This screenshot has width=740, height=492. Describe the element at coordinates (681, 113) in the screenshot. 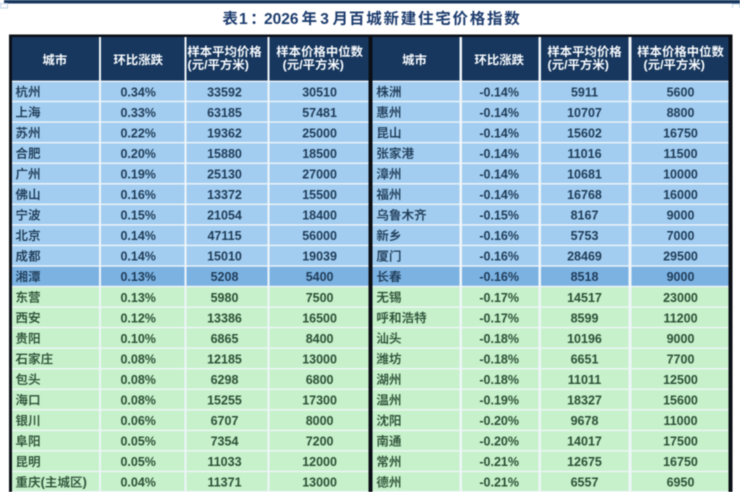

I see `svg-text: 8800` at that location.